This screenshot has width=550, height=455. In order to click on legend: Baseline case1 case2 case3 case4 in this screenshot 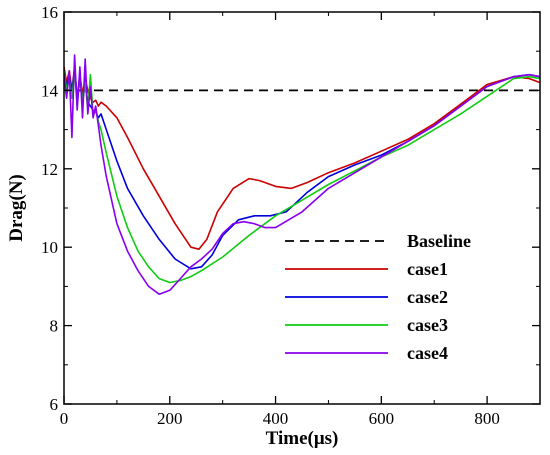, I will do `click(378, 297)`.